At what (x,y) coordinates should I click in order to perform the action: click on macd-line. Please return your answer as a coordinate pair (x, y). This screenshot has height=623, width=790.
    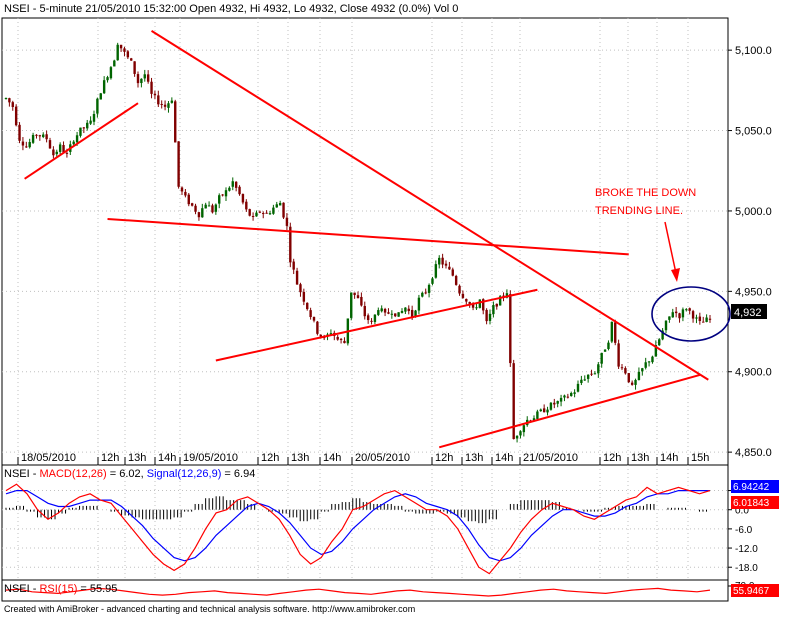
    Looking at the image, I should click on (358, 529).